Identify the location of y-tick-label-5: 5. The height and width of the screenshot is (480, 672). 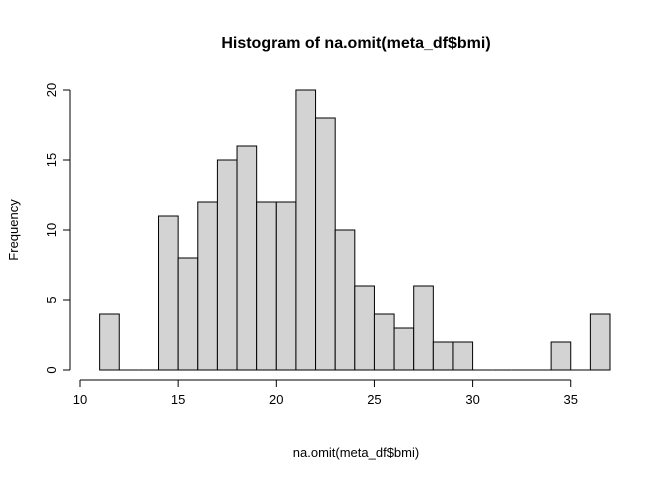
(51, 299).